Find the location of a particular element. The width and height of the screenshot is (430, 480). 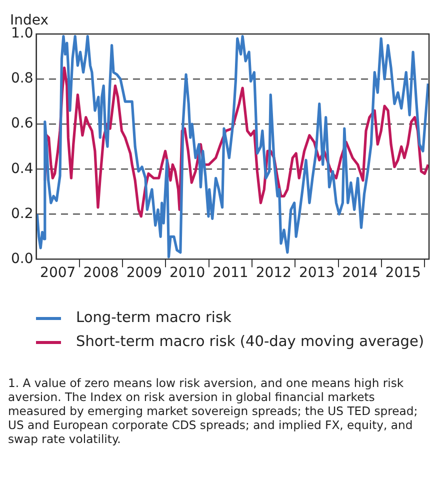

text: 1. A value of zero means low risk aversion, and one means high risk aversion. The Index on risk aversion in global financial markets measured by emerging market sovereign spreads; the US TED spread; US and European corporate CDS spreads; and implied FX, equity, and swap rate volatility. is located at coordinates (213, 411).